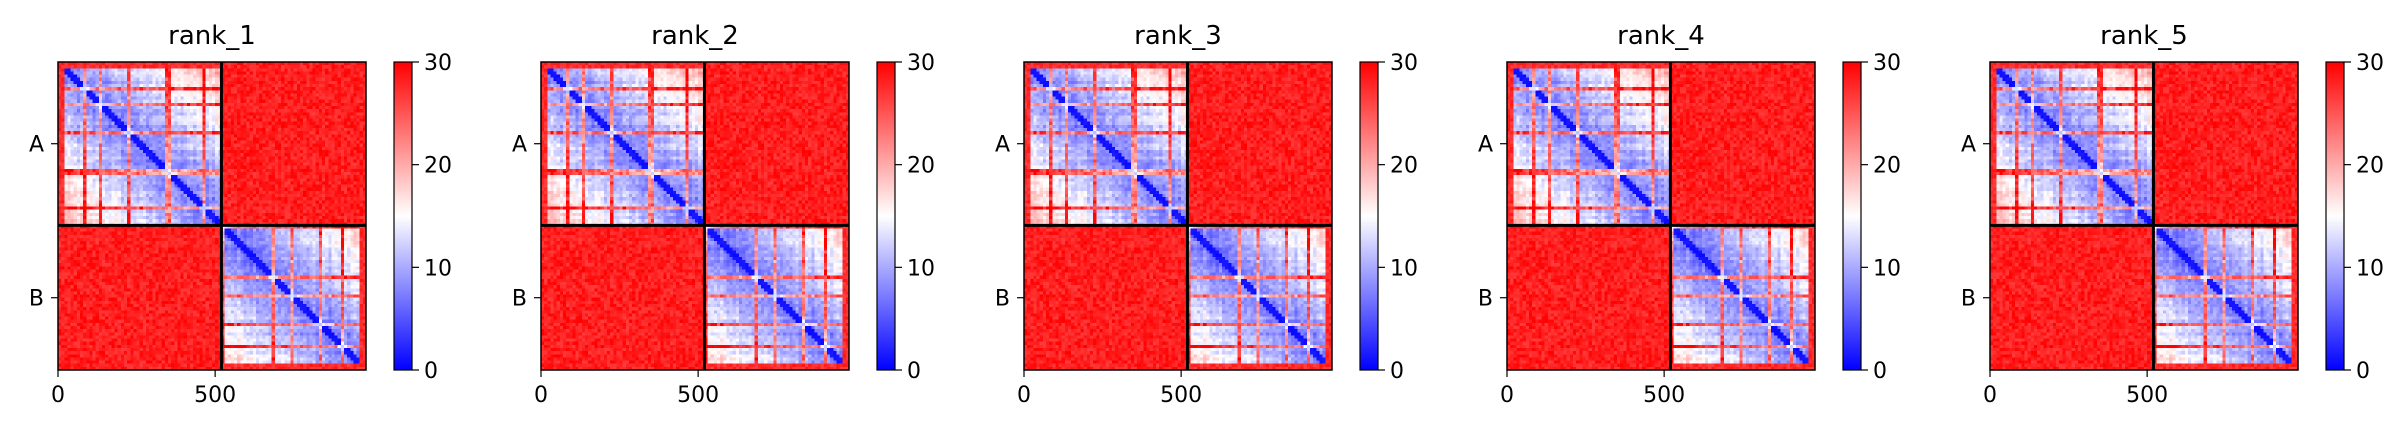 This screenshot has width=2400, height=442. Describe the element at coordinates (1661, 36) in the screenshot. I see `subplot-title: rank_4` at that location.